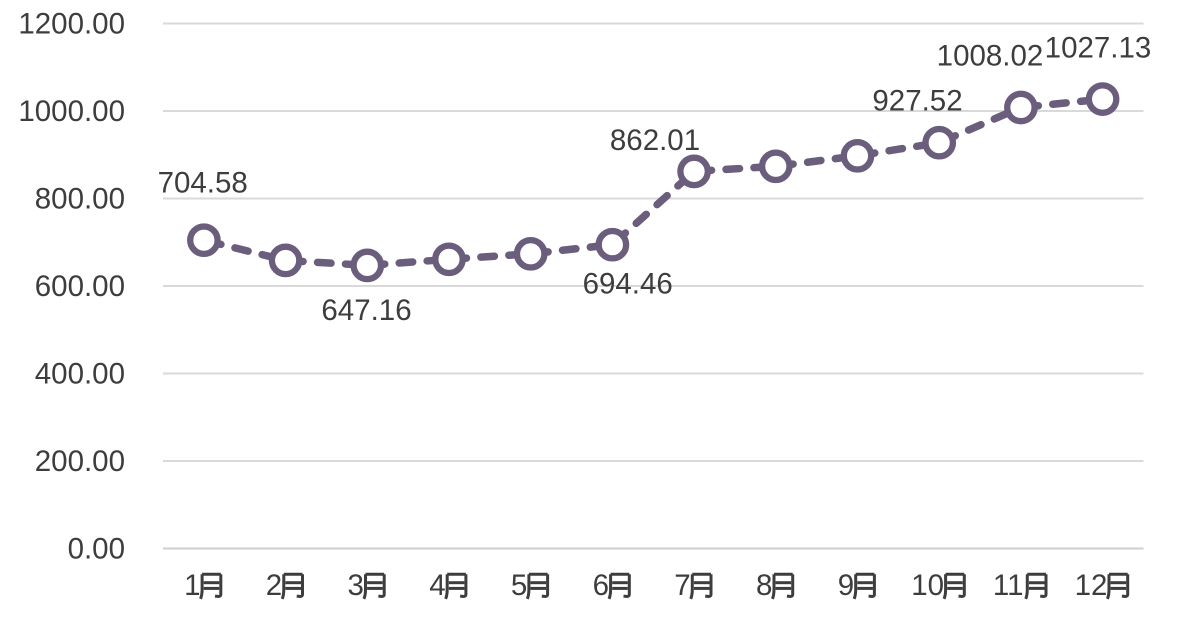 Image resolution: width=1178 pixels, height=625 pixels. Describe the element at coordinates (655, 140) in the screenshot. I see `svg-text: 862.01` at that location.